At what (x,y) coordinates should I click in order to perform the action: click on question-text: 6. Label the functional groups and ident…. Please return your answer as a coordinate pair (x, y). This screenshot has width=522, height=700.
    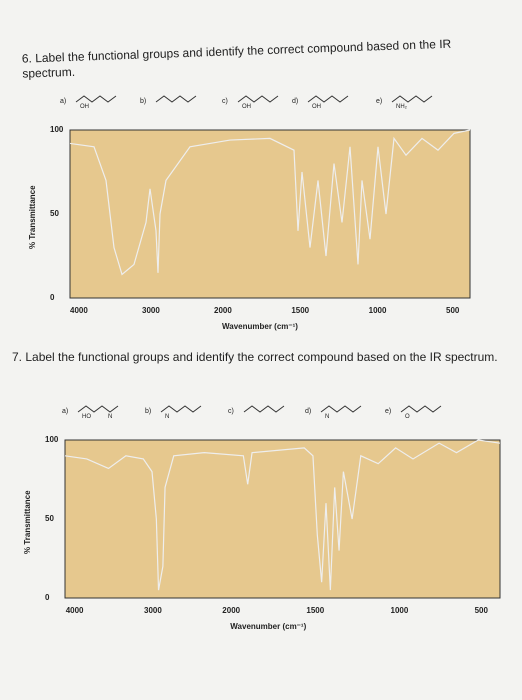
    Looking at the image, I should click on (236, 58).